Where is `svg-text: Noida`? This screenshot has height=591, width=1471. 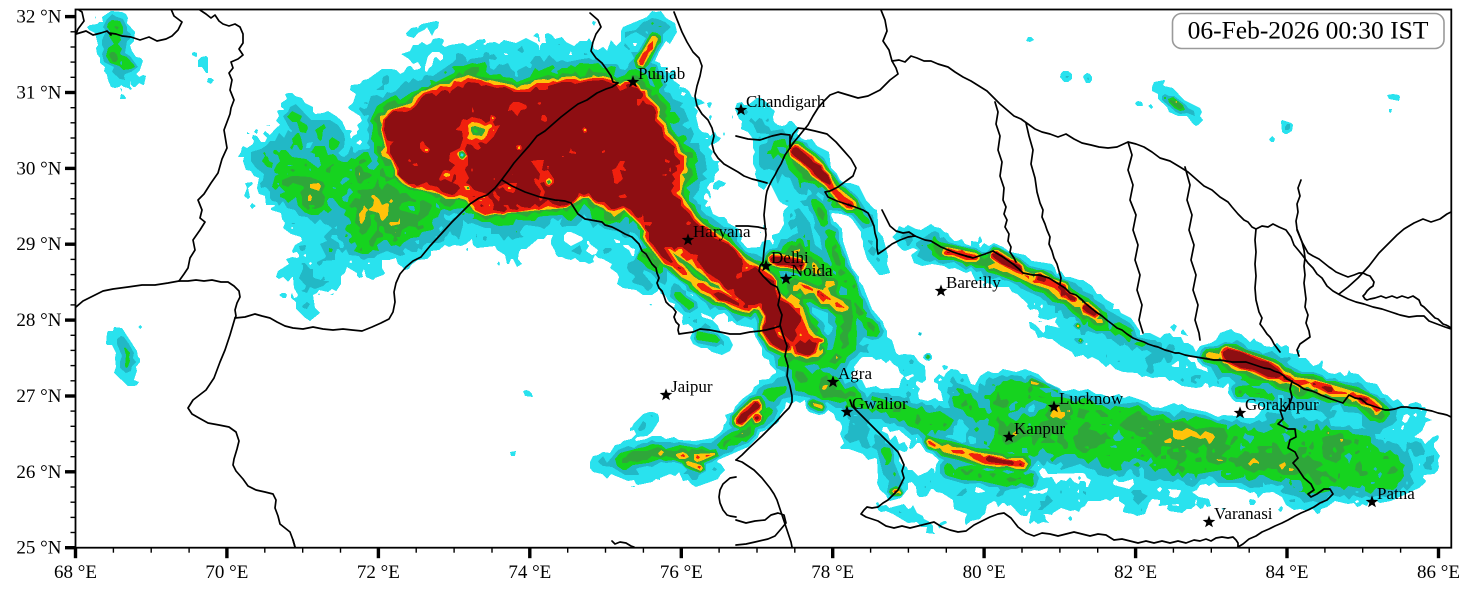
svg-text: Noida is located at coordinates (812, 270).